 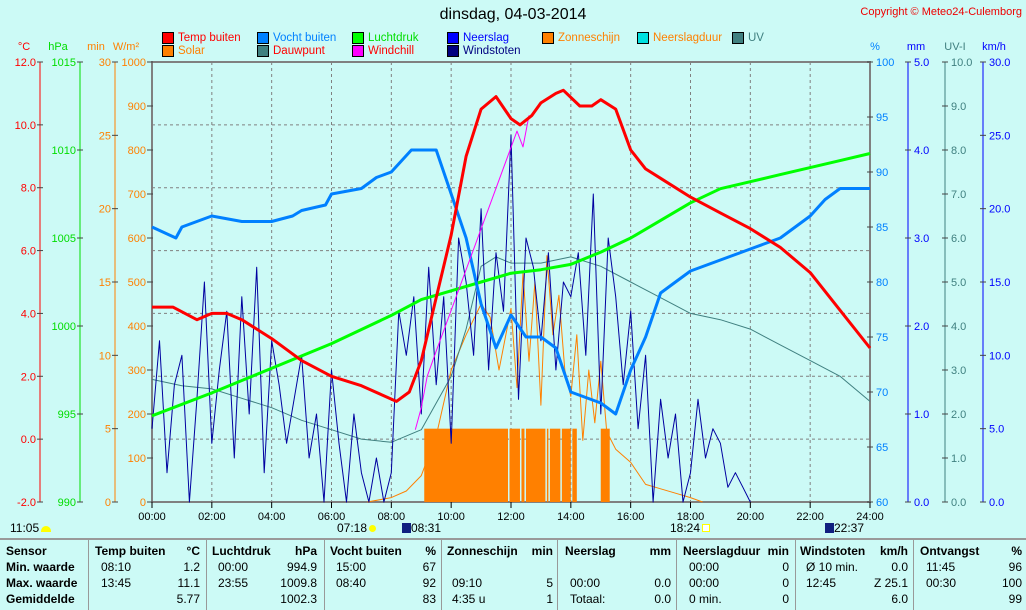 I want to click on sunset-time: 18:24, so click(x=685, y=528).